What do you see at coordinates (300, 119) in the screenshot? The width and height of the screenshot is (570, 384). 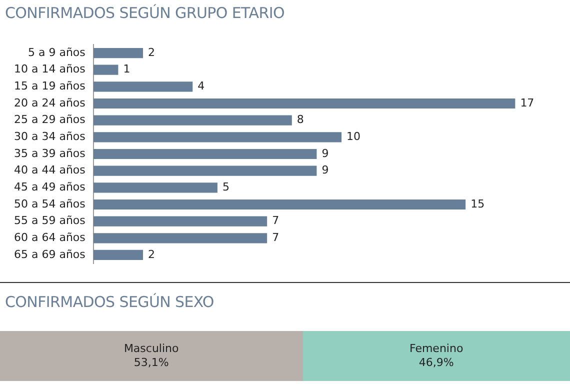 I see `data-label: 8` at bounding box center [300, 119].